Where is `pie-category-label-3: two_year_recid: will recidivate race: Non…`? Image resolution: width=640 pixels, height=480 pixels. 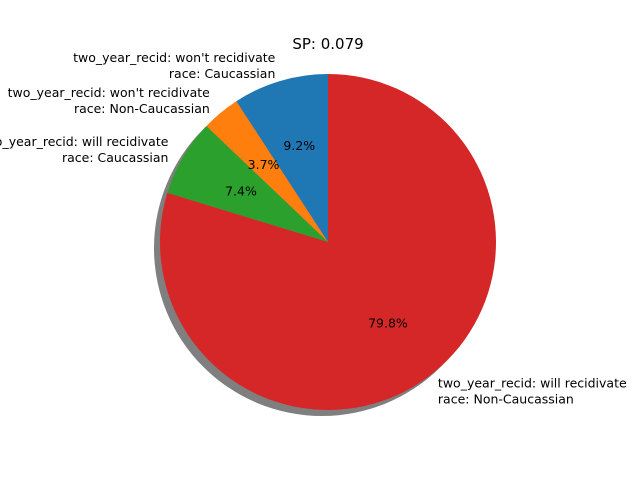
pie-category-label-3: two_year_recid: will recidivate race: Non… is located at coordinates (532, 391).